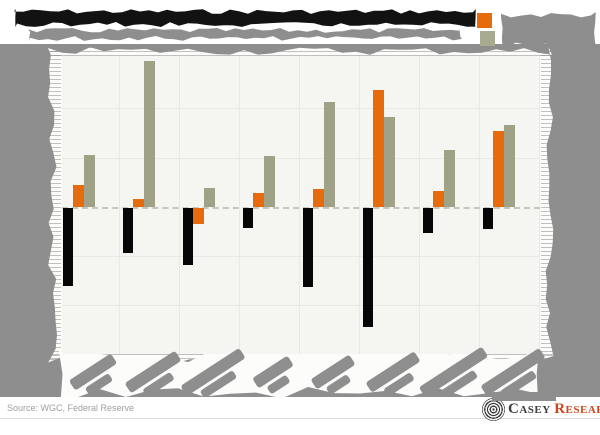  I want to click on brand-word-casey: Casey, so click(529, 409).